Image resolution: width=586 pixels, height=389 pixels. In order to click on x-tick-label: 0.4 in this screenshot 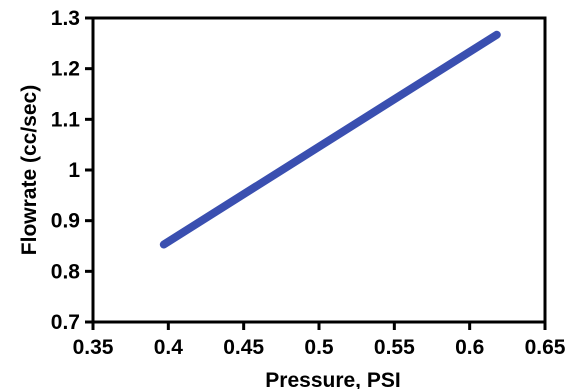, I will do `click(169, 347)`.